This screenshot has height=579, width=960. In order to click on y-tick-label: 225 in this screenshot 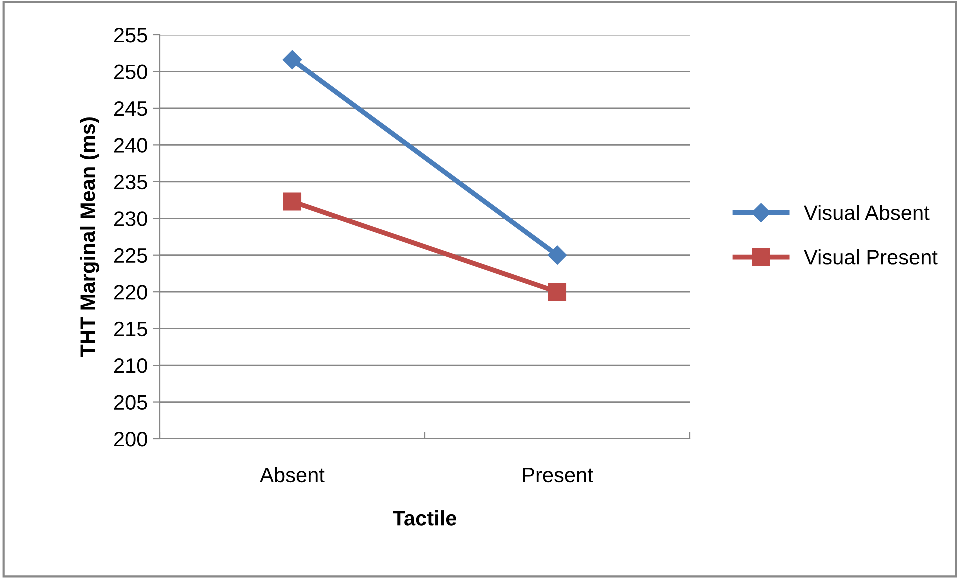, I will do `click(131, 256)`.